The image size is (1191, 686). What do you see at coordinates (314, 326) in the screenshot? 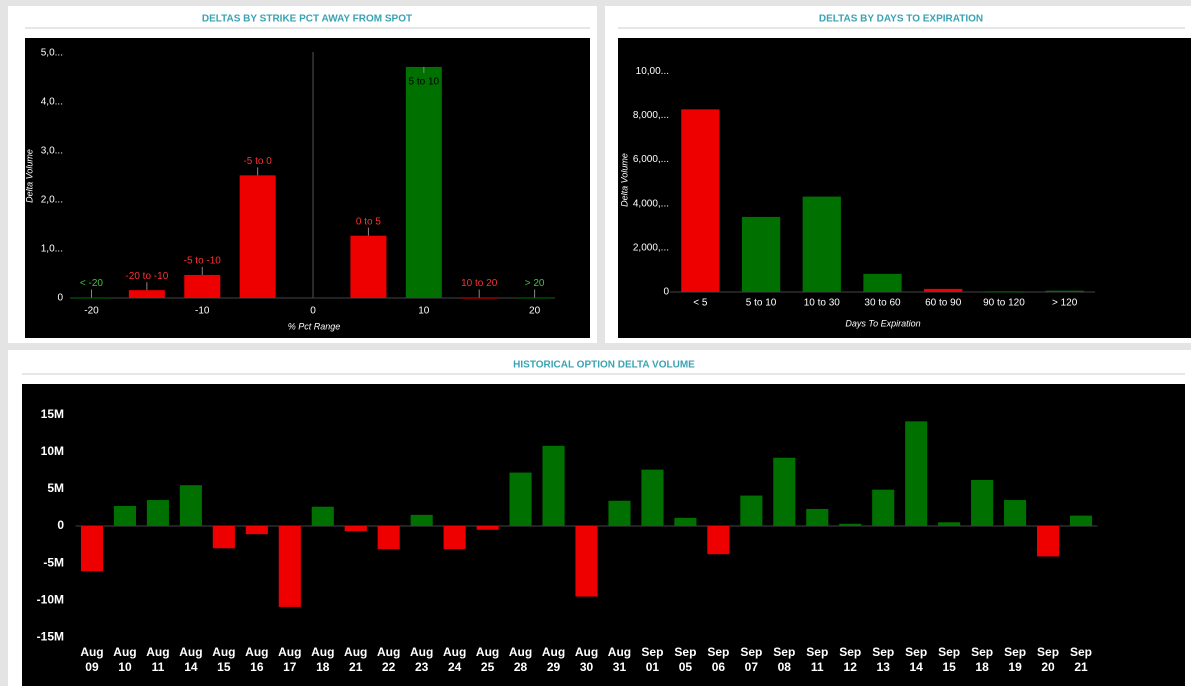
I see `x-axis-label: % Pct Range` at bounding box center [314, 326].